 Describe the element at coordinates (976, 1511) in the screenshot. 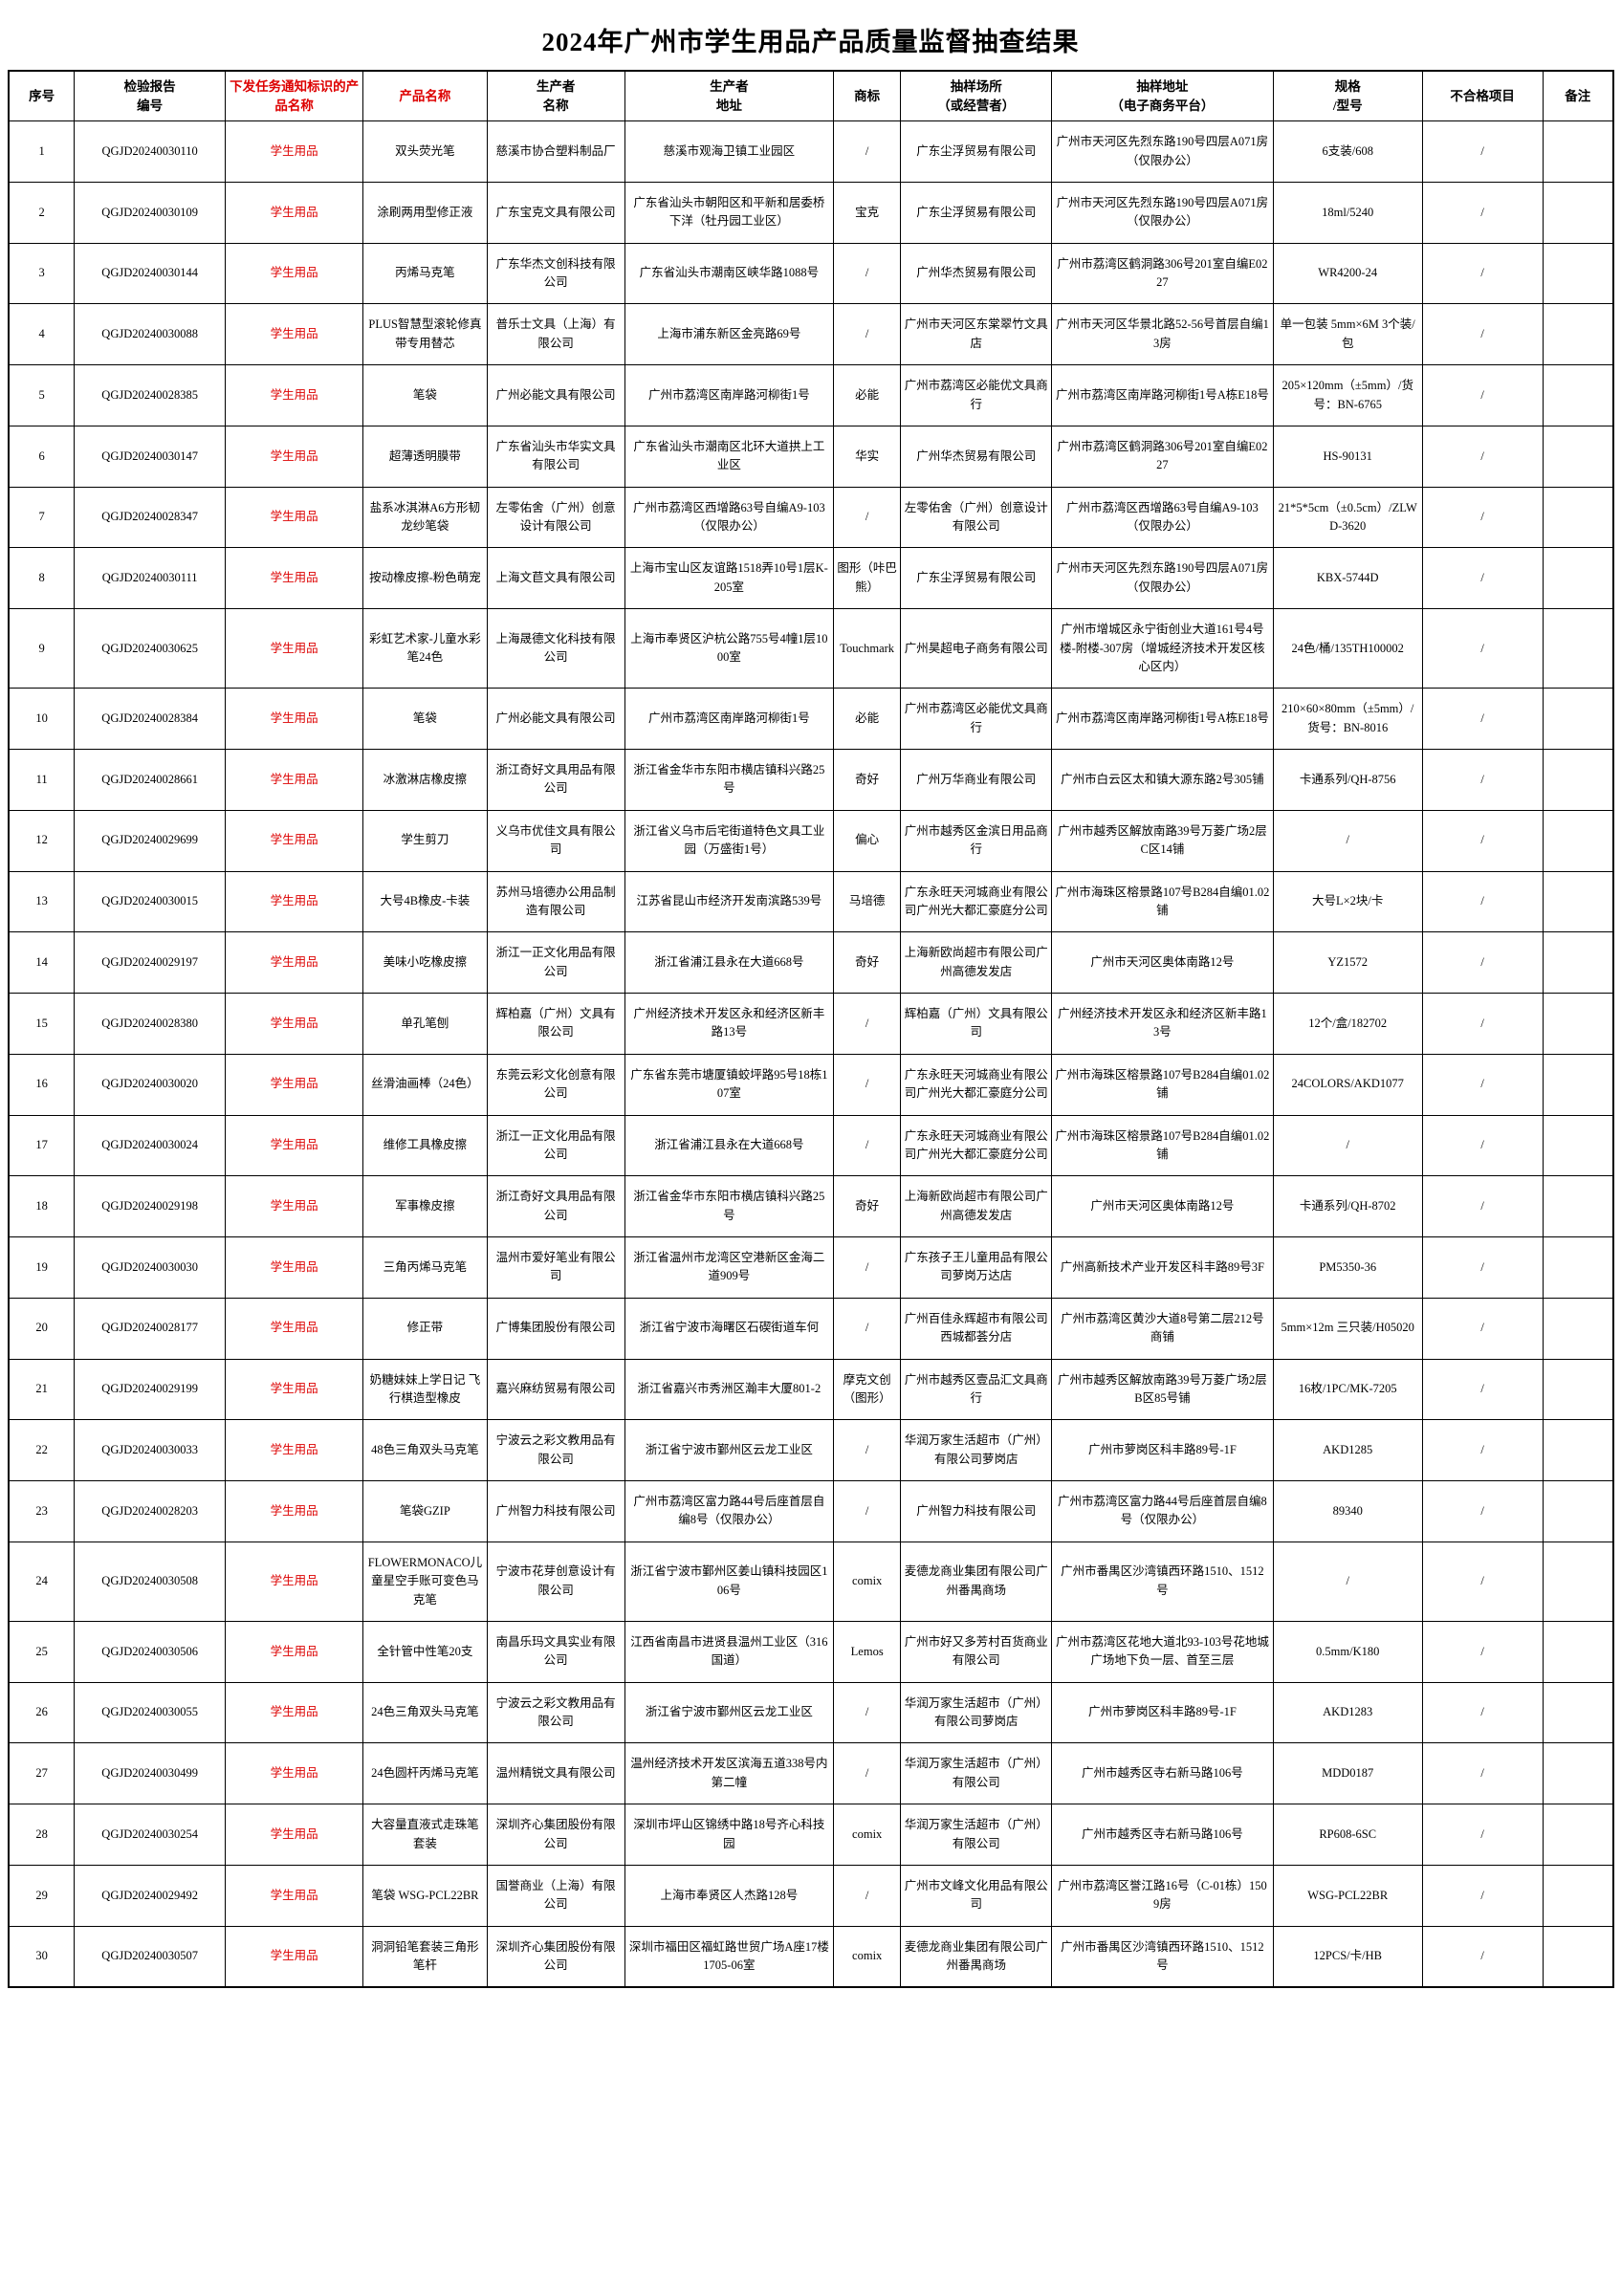

I see `cell-r23-c7: 广州智力科技有限公司` at that location.